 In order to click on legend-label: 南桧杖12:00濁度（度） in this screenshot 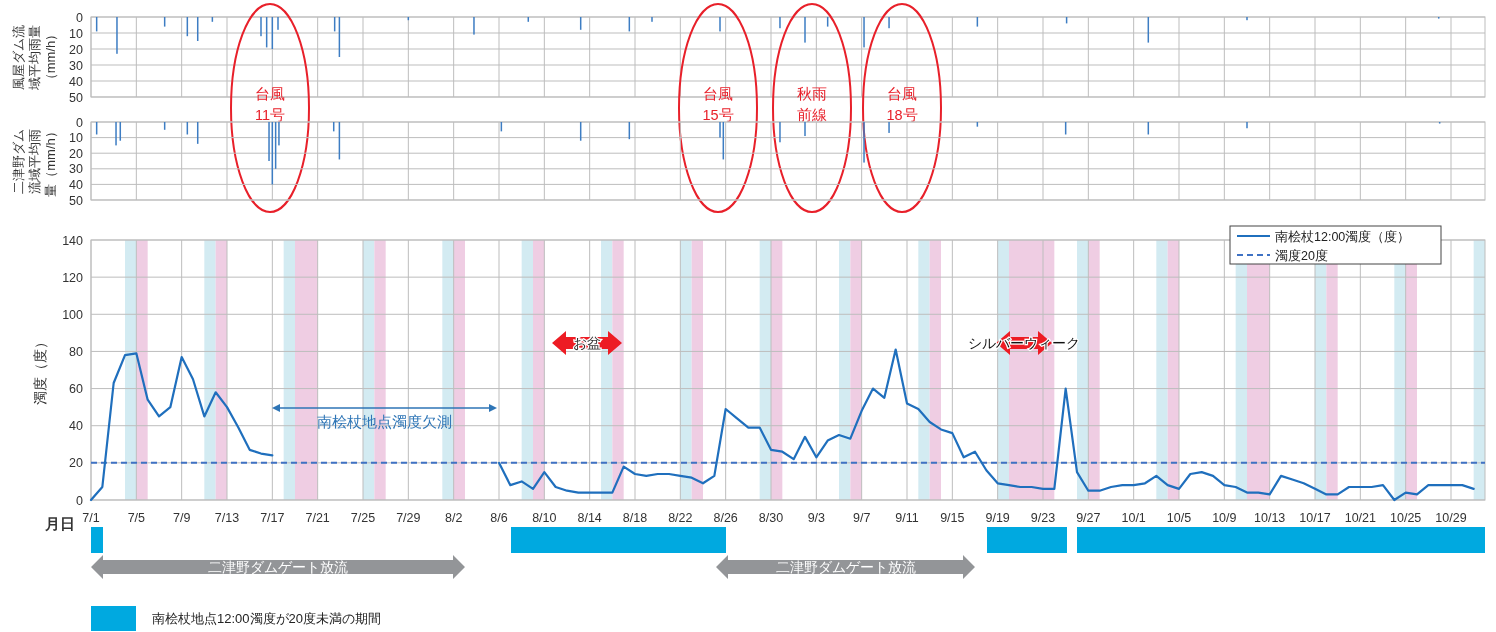, I will do `click(1343, 236)`.